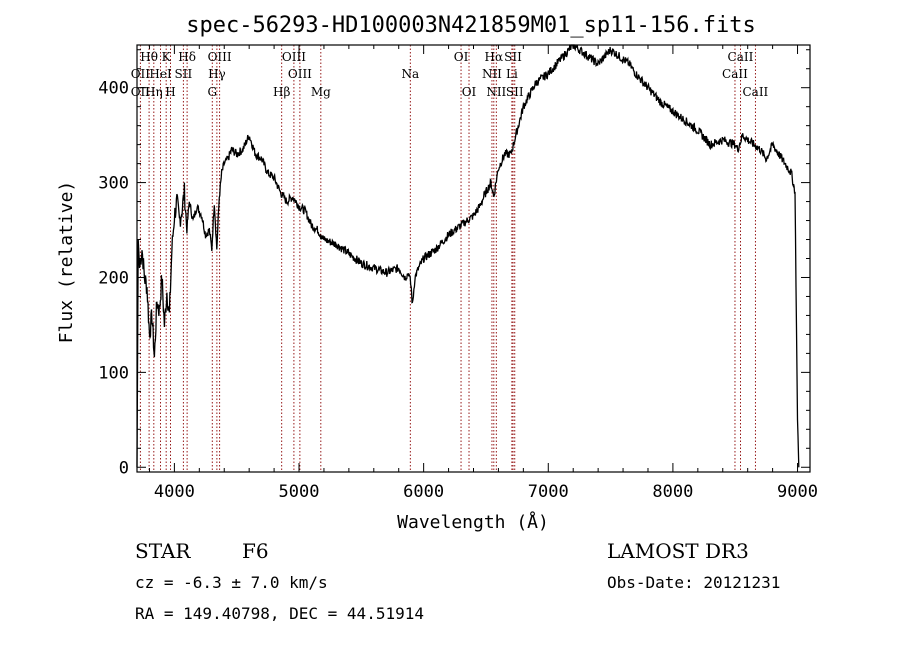  What do you see at coordinates (174, 492) in the screenshot?
I see `x-tick-label: 4000` at bounding box center [174, 492].